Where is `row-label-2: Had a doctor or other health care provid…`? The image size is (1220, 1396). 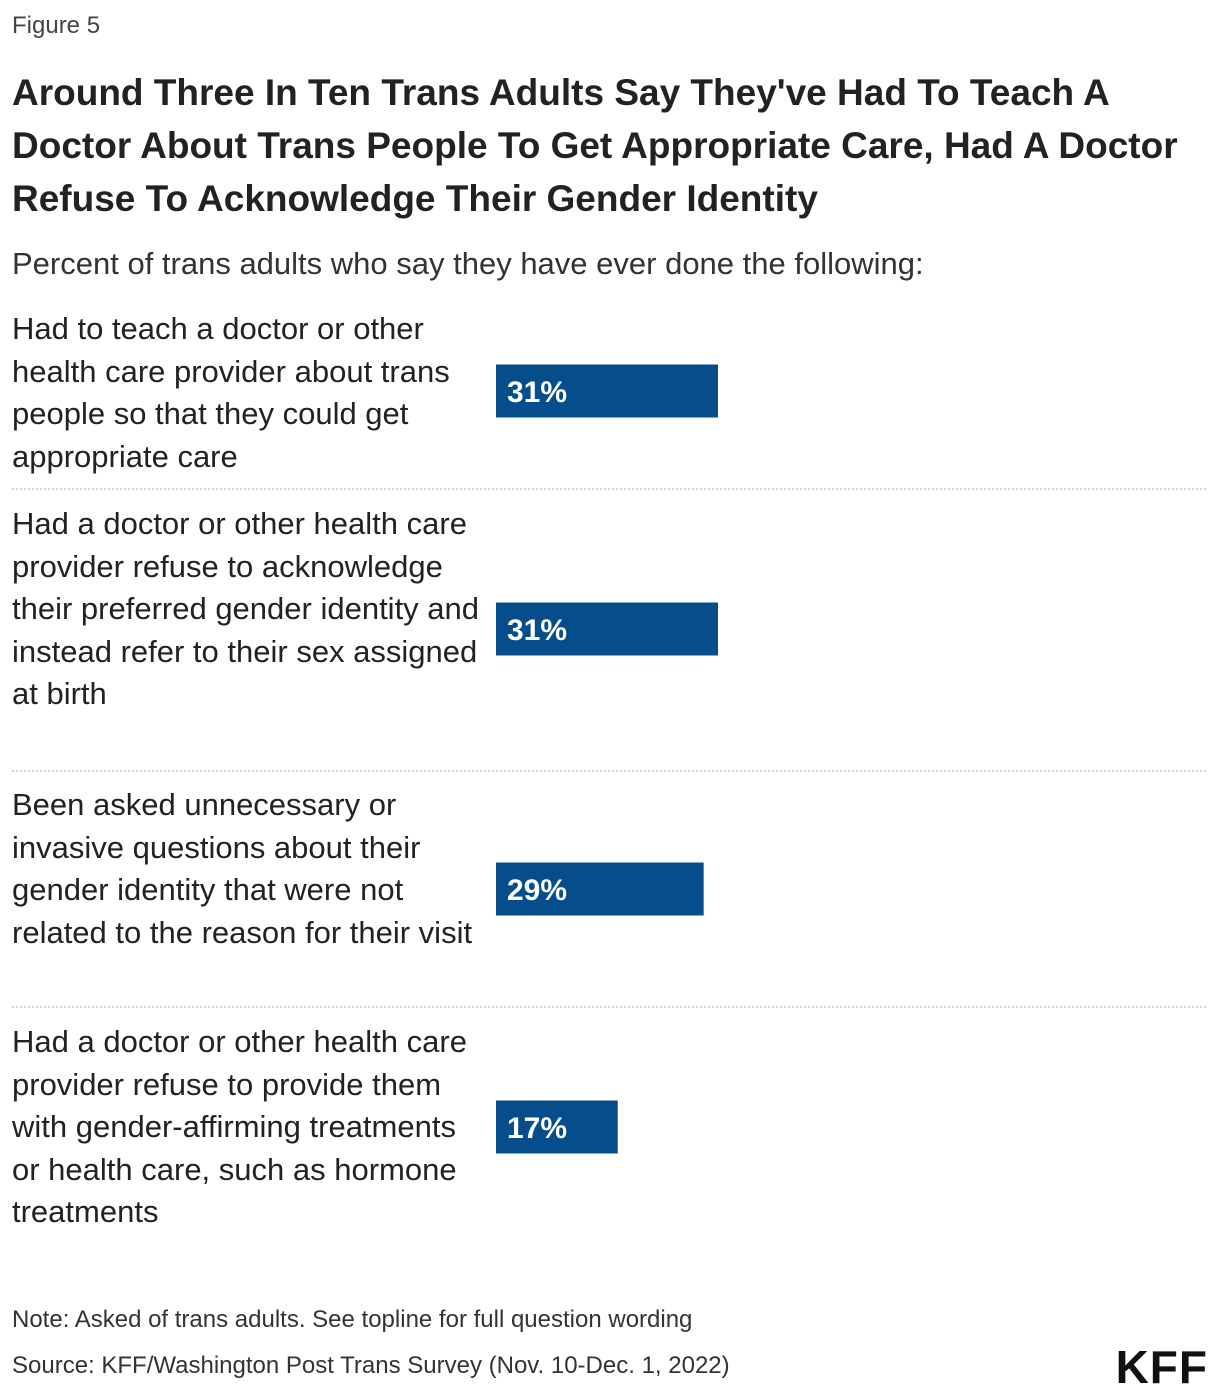 row-label-2: Had a doctor or other health care provid… is located at coordinates (246, 609).